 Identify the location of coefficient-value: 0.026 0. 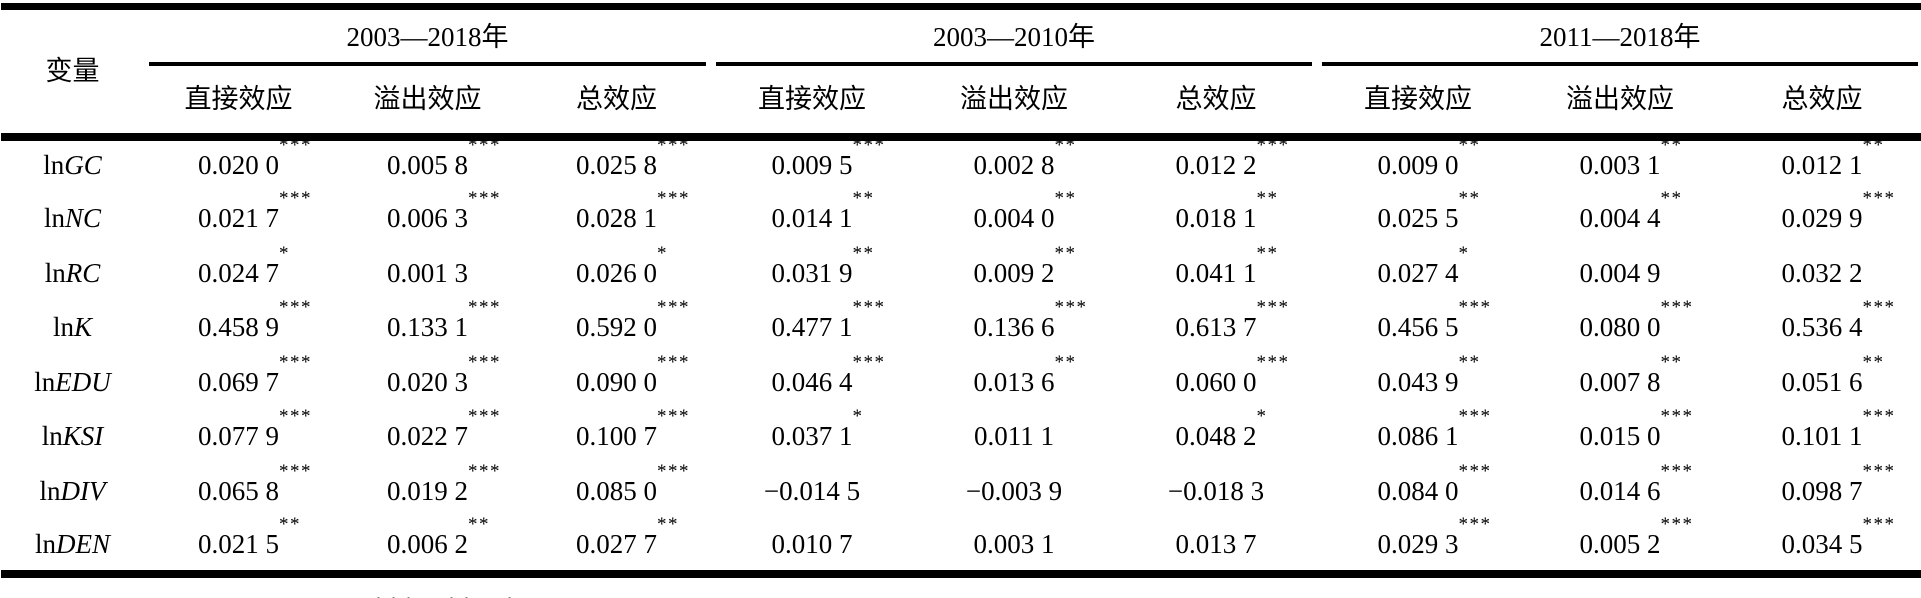
(616, 272).